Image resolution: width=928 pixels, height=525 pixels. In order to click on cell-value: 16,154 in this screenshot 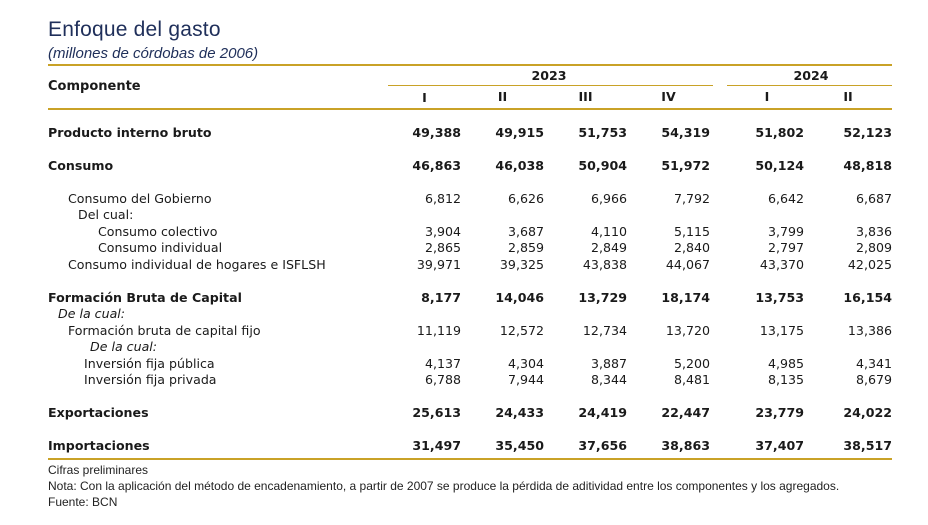, I will do `click(867, 297)`.